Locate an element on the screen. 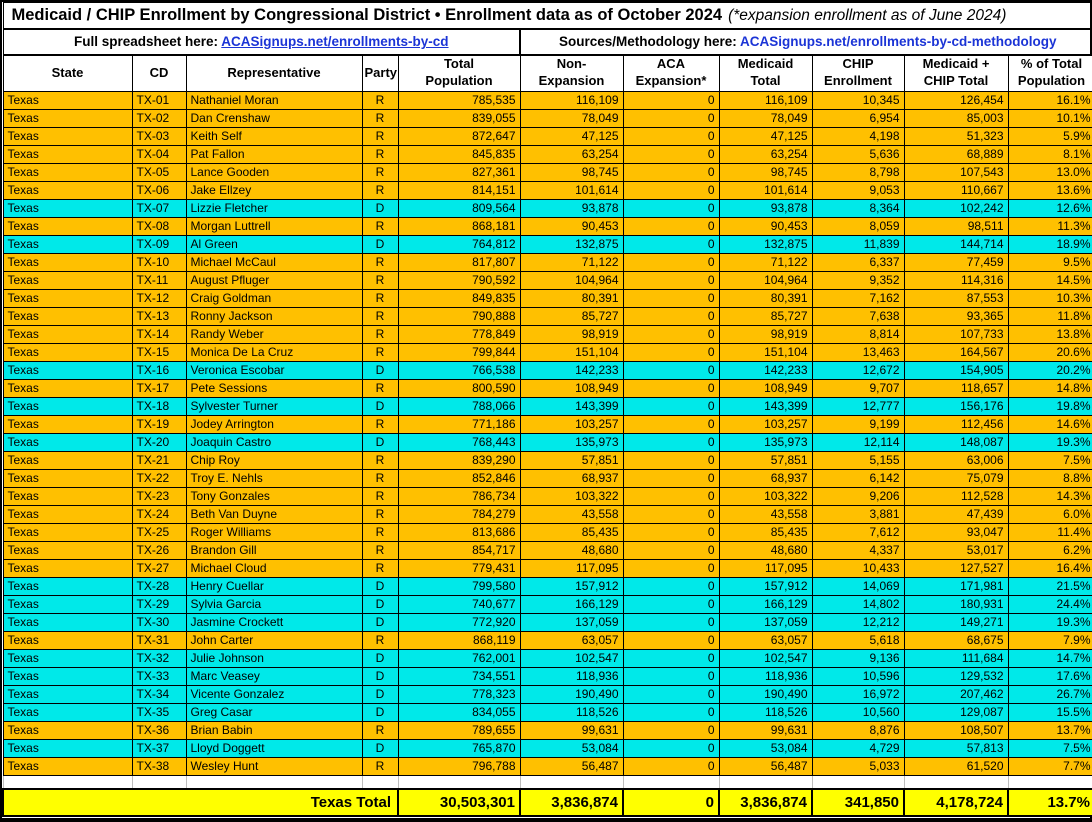 This screenshot has height=822, width=1092. cell-total-population: 765,870 is located at coordinates (459, 748).